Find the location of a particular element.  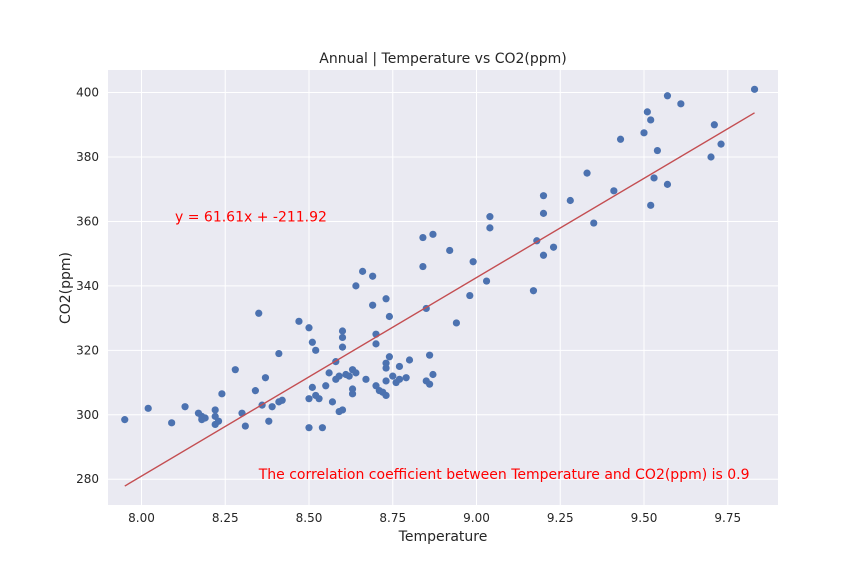

x-axis-label: Temperature is located at coordinates (443, 537).